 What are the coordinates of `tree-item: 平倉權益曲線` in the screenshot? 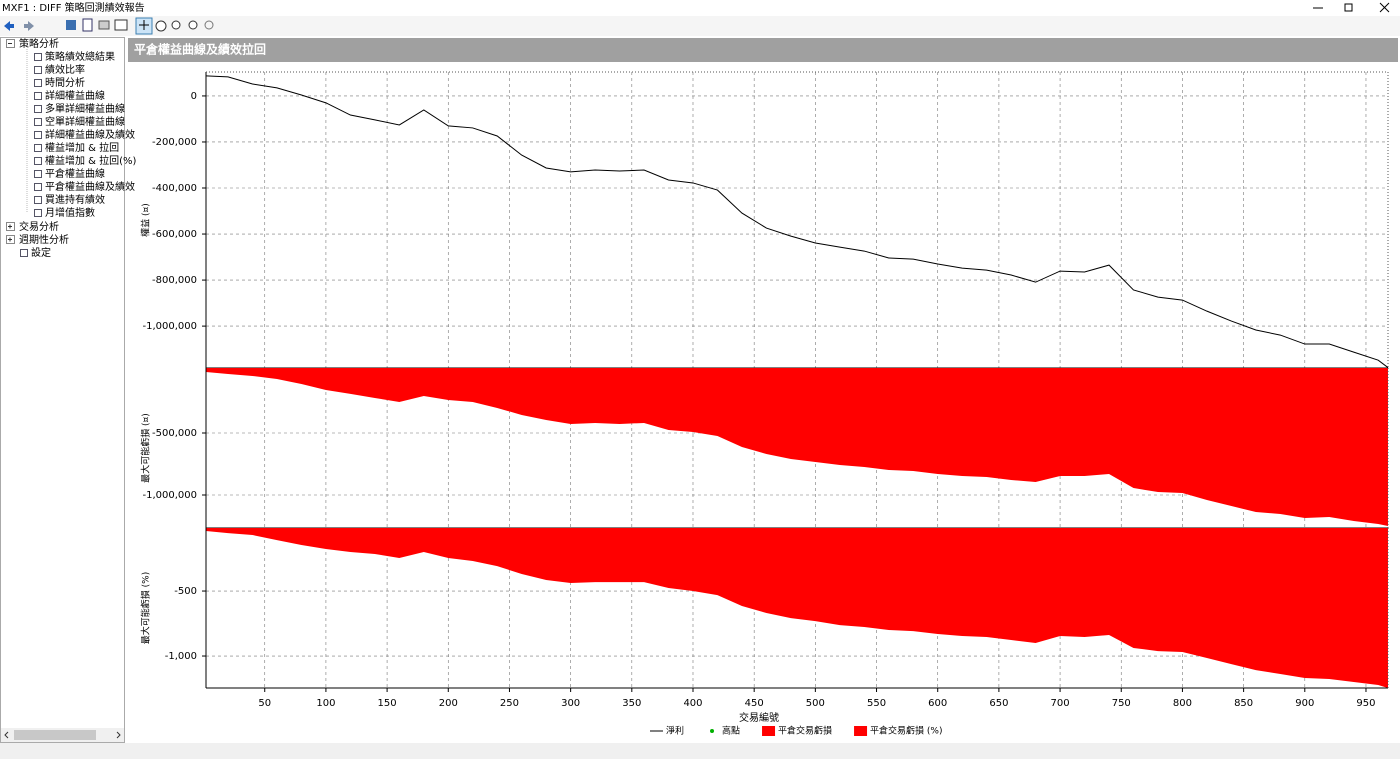 It's located at (75, 173).